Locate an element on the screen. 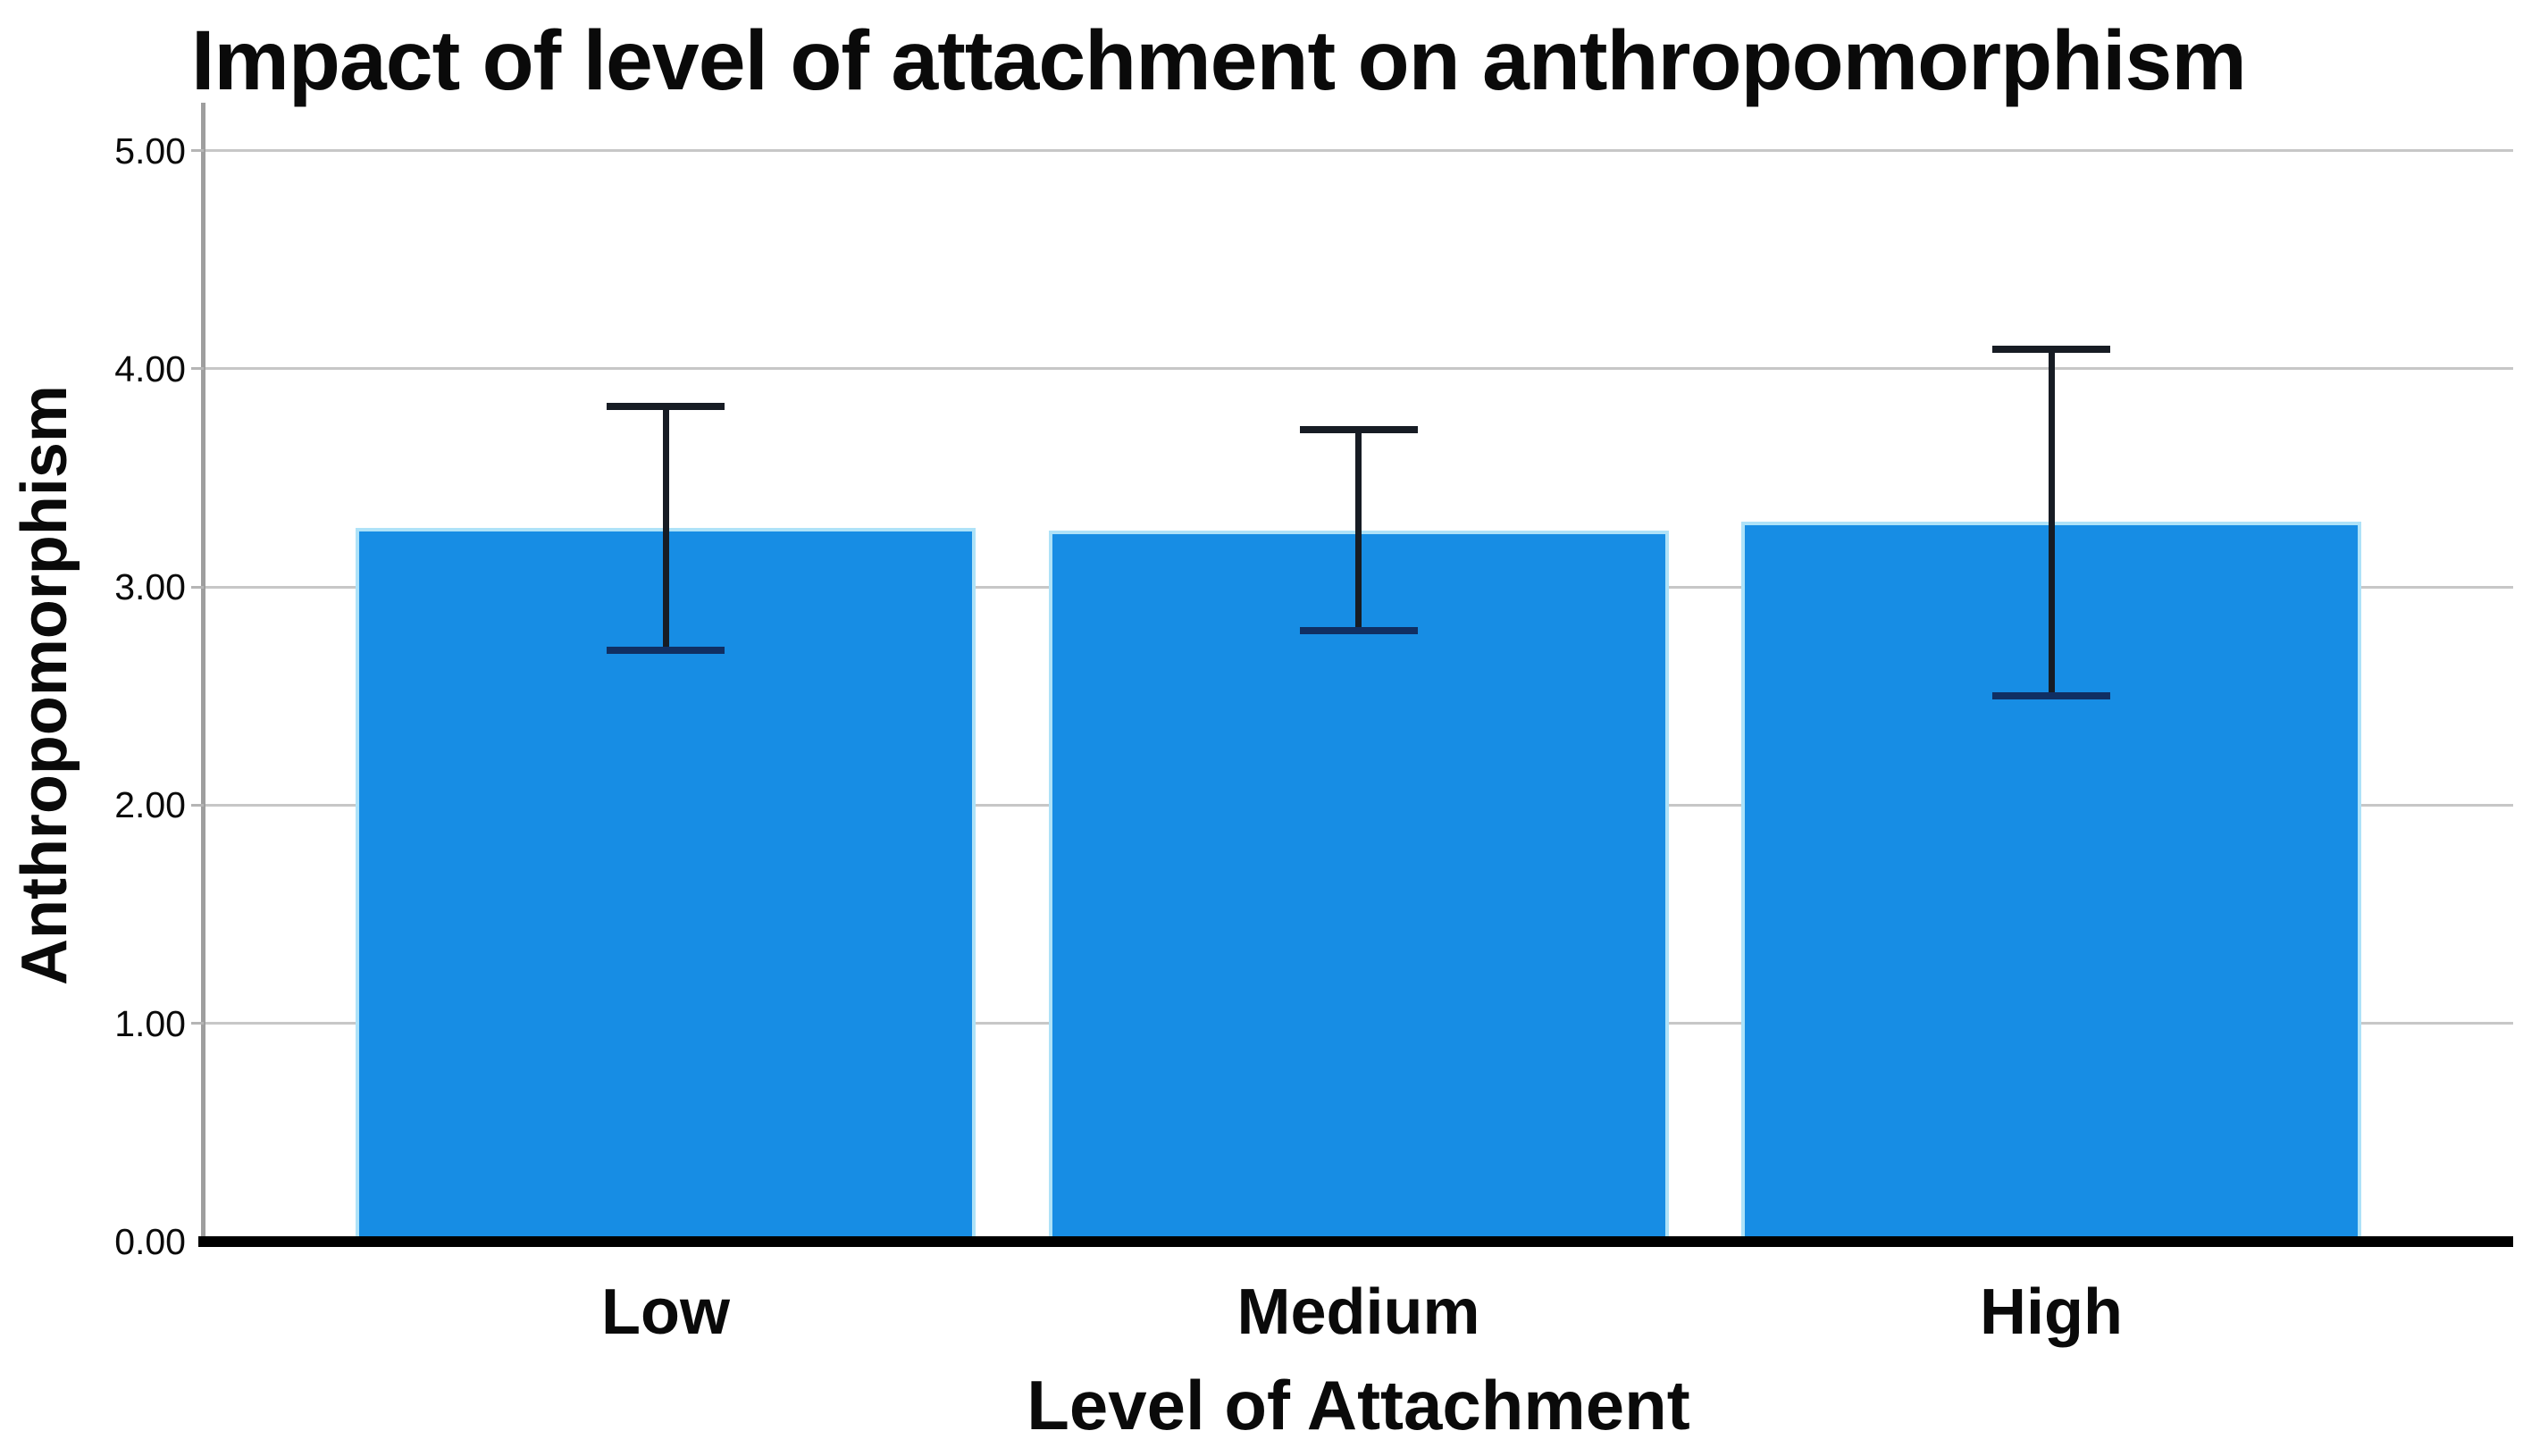 Image resolution: width=2548 pixels, height=1456 pixels. x-tick-label-high: High is located at coordinates (2051, 1312).